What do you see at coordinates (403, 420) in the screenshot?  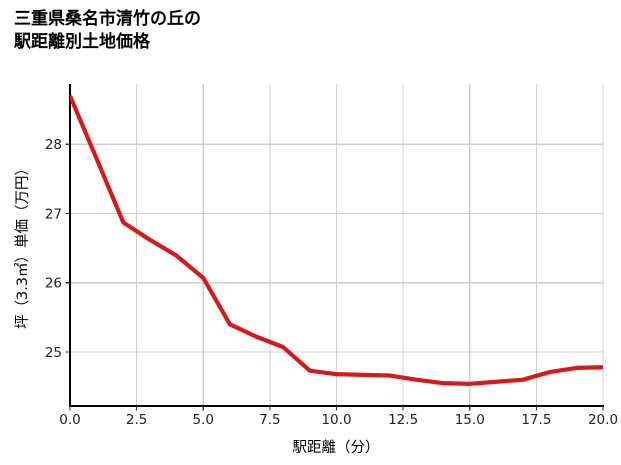 I see `x-tick-label: 12.5` at bounding box center [403, 420].